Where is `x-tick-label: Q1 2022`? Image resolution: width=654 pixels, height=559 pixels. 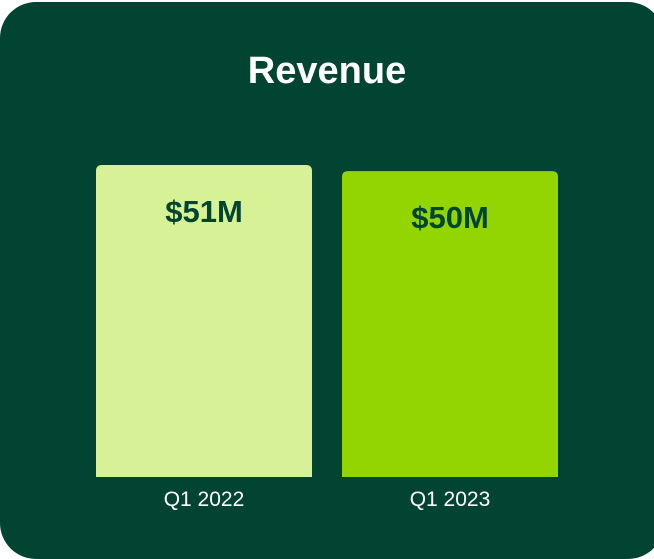 x-tick-label: Q1 2022 is located at coordinates (204, 499).